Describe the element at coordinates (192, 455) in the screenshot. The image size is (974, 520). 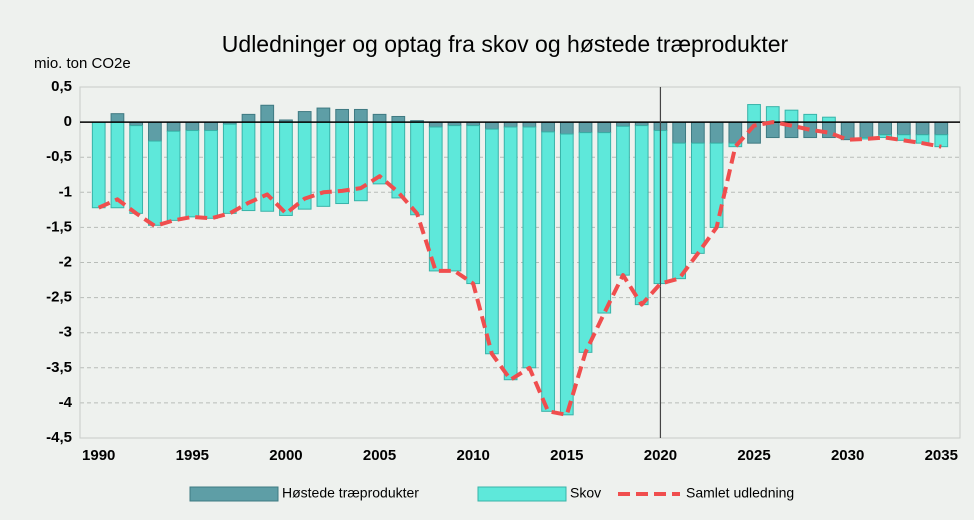
I see `x-tick-label: 1995` at that location.